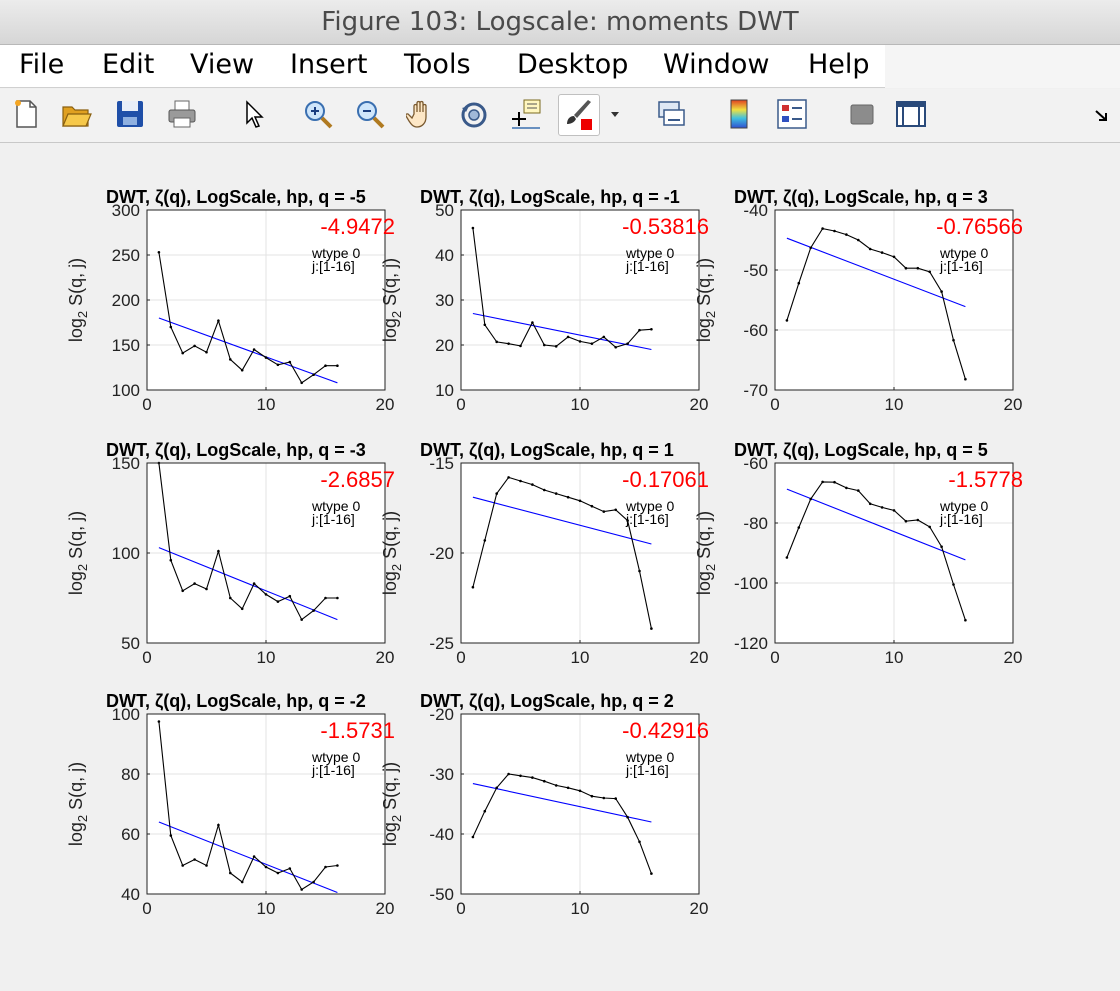 The image size is (1120, 991). What do you see at coordinates (444, 210) in the screenshot?
I see `y-tick-label: 50` at bounding box center [444, 210].